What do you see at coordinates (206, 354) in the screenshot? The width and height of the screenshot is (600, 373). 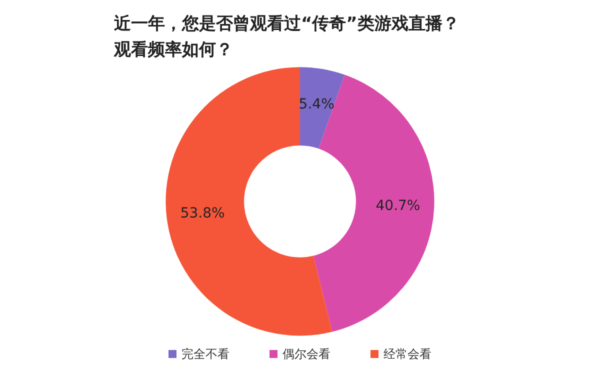 I see `legend-label: 完全不看` at bounding box center [206, 354].